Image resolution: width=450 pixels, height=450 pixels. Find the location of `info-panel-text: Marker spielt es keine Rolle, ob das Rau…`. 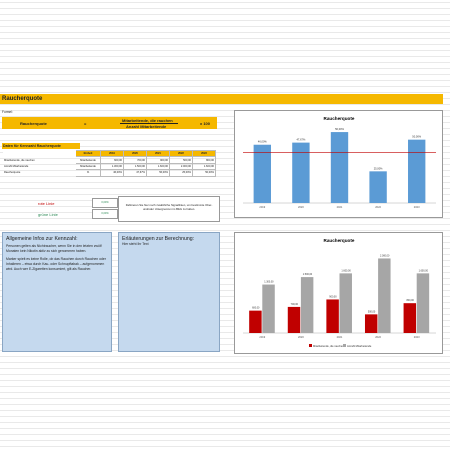

info-panel-text: Marker spielt es keine Rolle, ob das Rau… is located at coordinates (56, 264).